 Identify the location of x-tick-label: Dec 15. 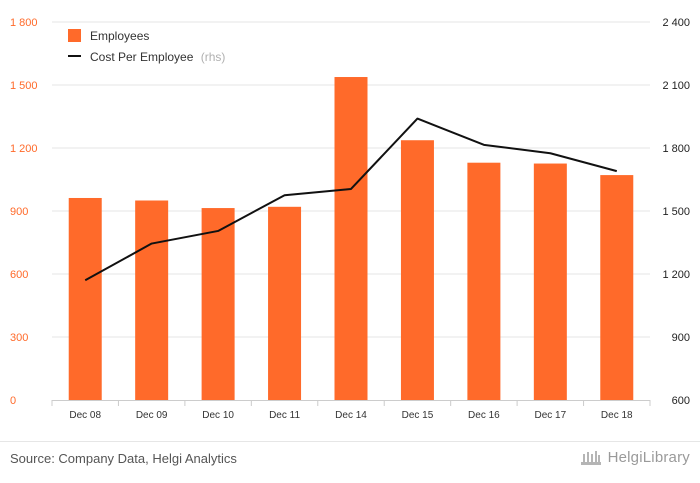
(418, 415).